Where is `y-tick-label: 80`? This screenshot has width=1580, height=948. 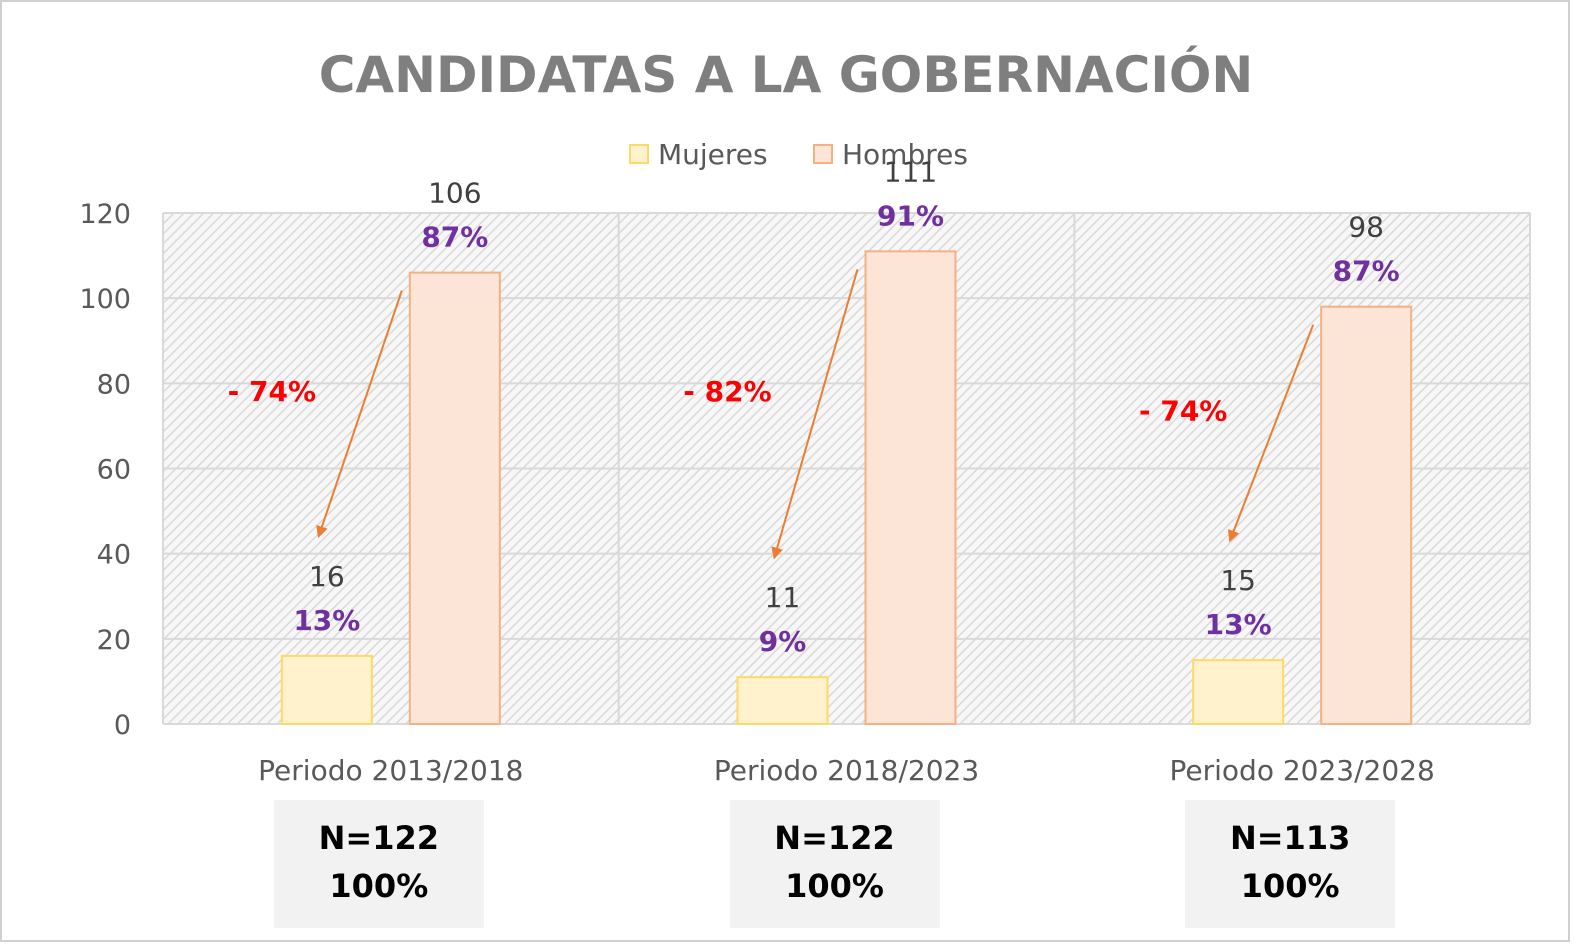
y-tick-label: 80 is located at coordinates (114, 384).